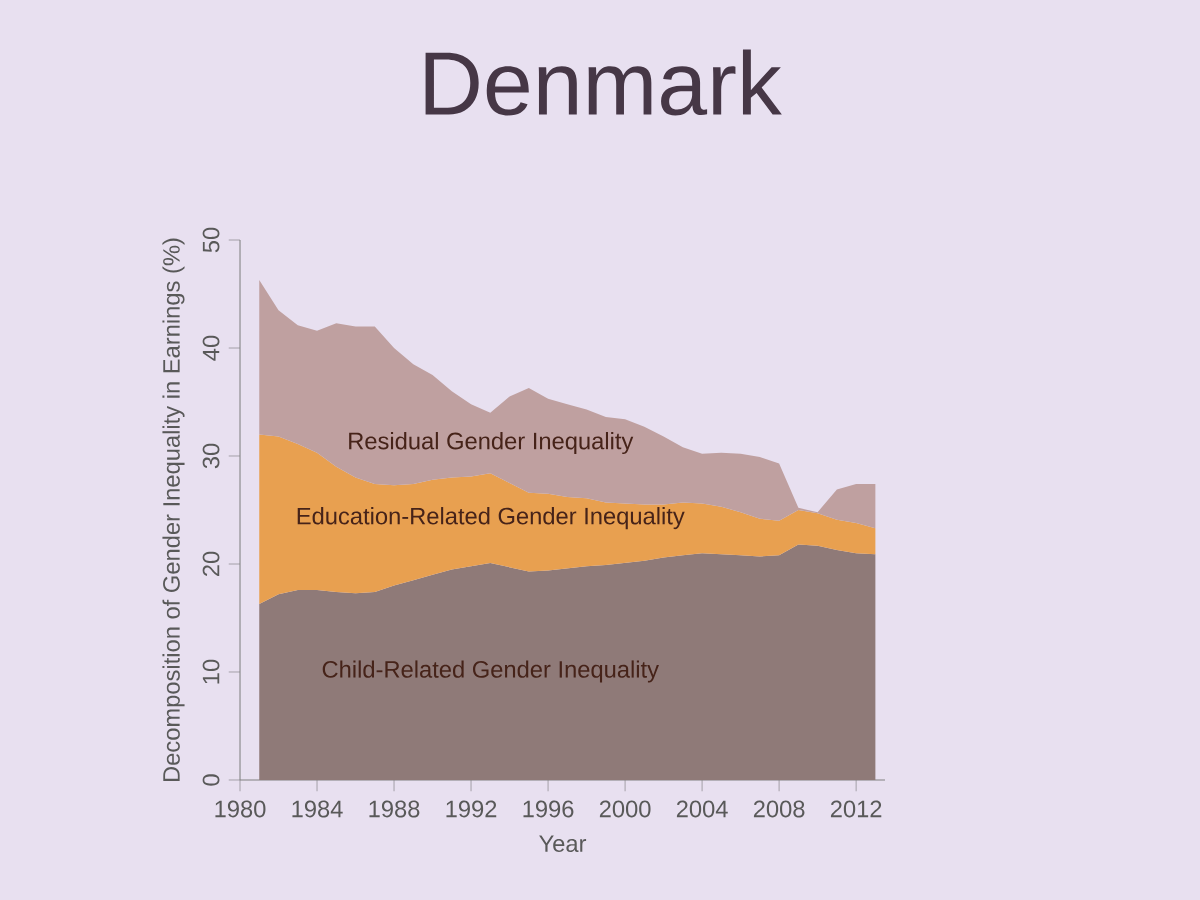  I want to click on x-tick-label: 1984, so click(317, 809).